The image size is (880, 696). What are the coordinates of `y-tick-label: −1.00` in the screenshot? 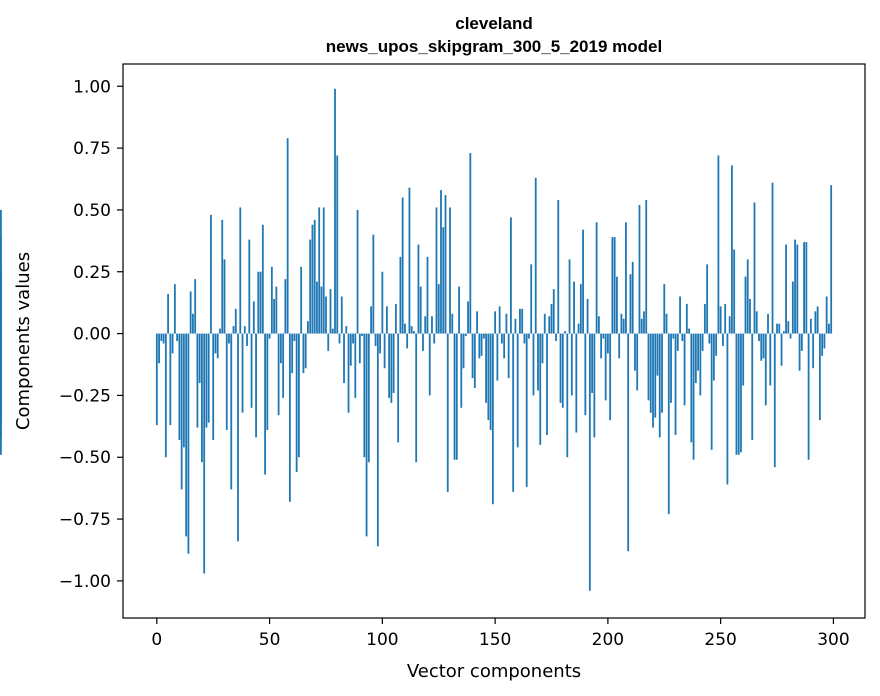 It's located at (85, 582).